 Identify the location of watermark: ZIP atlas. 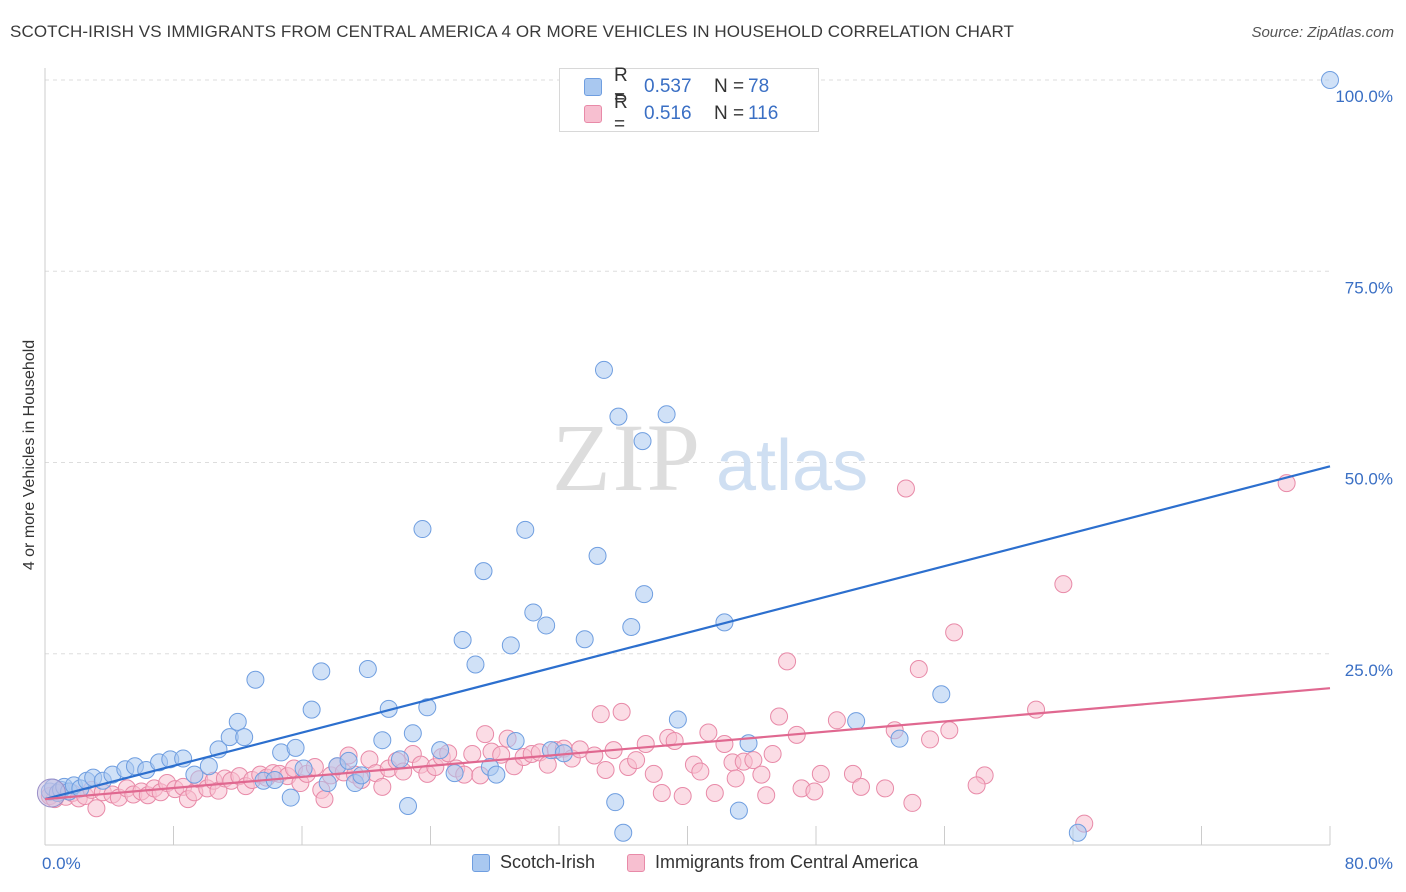
(710, 457).